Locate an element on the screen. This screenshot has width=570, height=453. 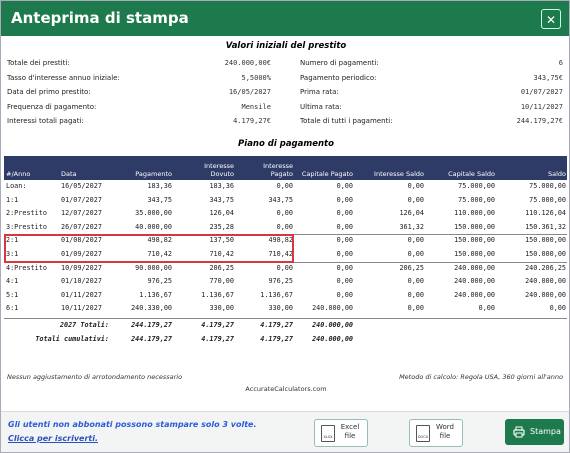
table-cell: 126,04 is located at coordinates (221, 213).